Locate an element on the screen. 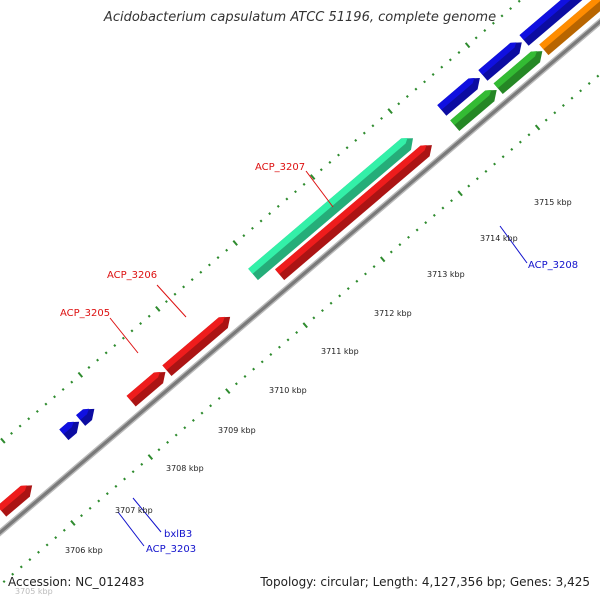 The height and width of the screenshot is (600, 600). gene-blue is located at coordinates (458, 97).